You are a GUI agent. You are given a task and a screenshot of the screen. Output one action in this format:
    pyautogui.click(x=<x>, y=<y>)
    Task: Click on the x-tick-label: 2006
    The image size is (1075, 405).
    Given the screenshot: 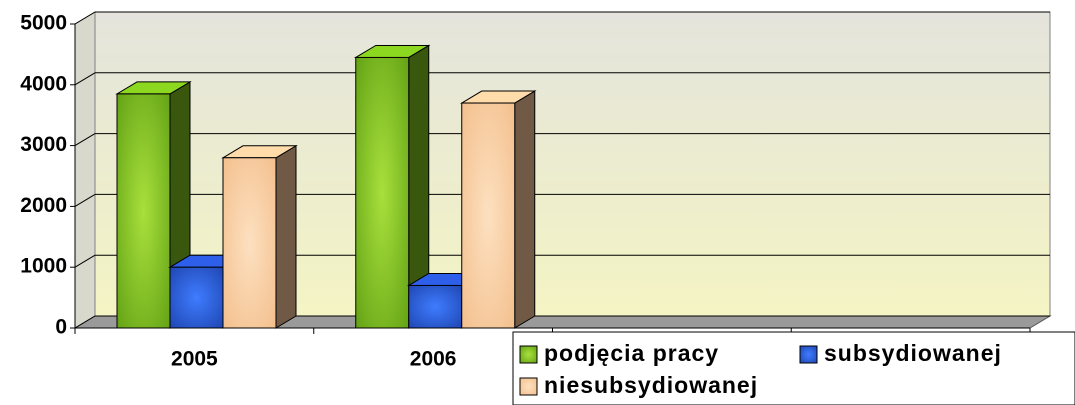 What is the action you would take?
    pyautogui.click(x=433, y=359)
    